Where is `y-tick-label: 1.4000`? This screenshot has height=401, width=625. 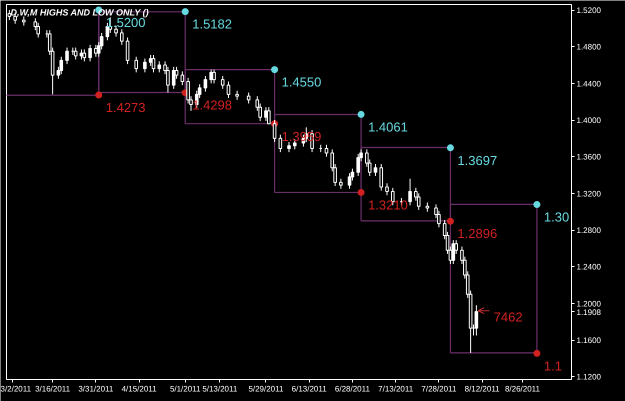
y-tick-label: 1.4000 is located at coordinates (589, 121).